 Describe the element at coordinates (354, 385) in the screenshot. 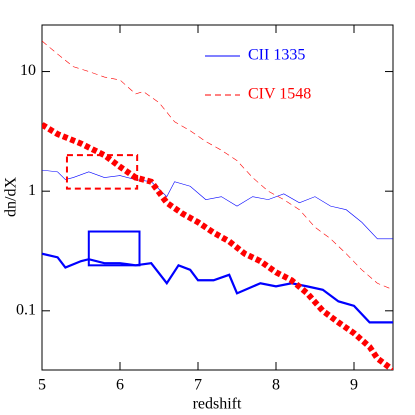

I see `x-tick-label: 9` at that location.